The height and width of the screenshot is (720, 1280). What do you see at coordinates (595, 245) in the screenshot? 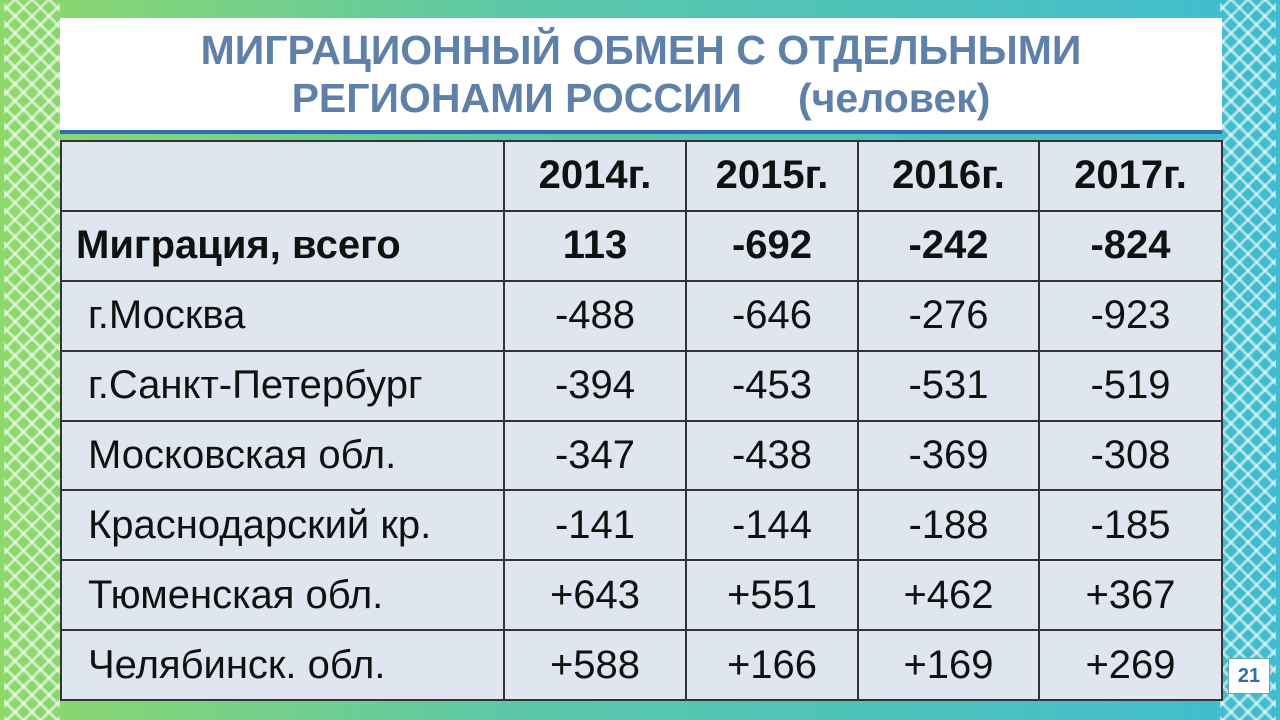
I see `cell: 113` at bounding box center [595, 245].